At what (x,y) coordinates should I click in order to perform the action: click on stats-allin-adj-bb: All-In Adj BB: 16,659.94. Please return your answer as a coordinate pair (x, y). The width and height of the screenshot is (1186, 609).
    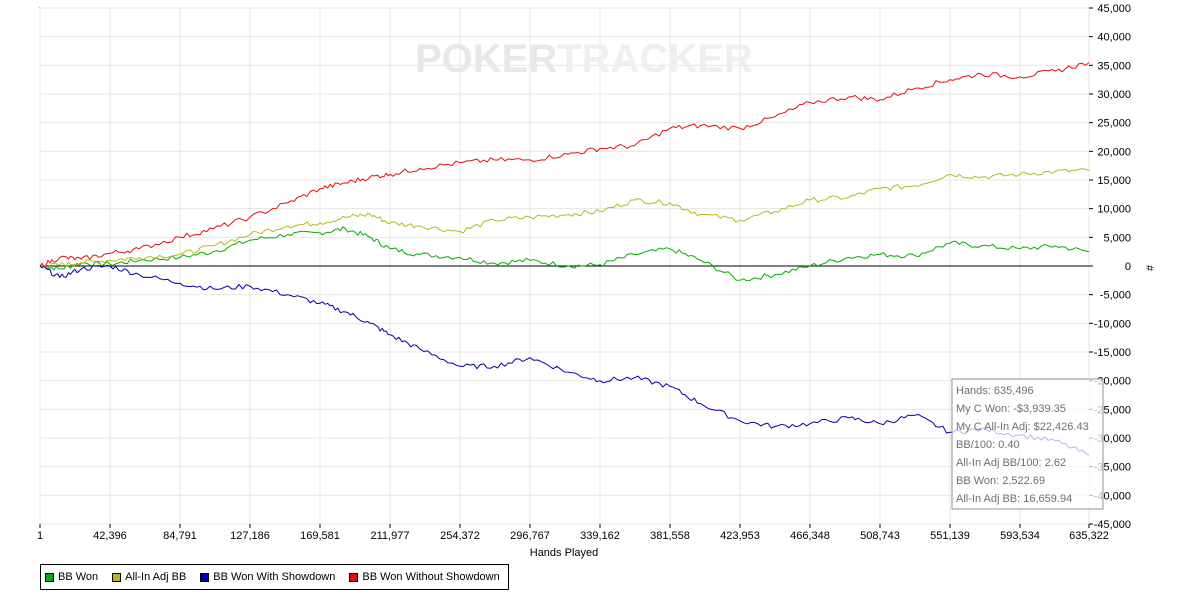
    Looking at the image, I should click on (1014, 499).